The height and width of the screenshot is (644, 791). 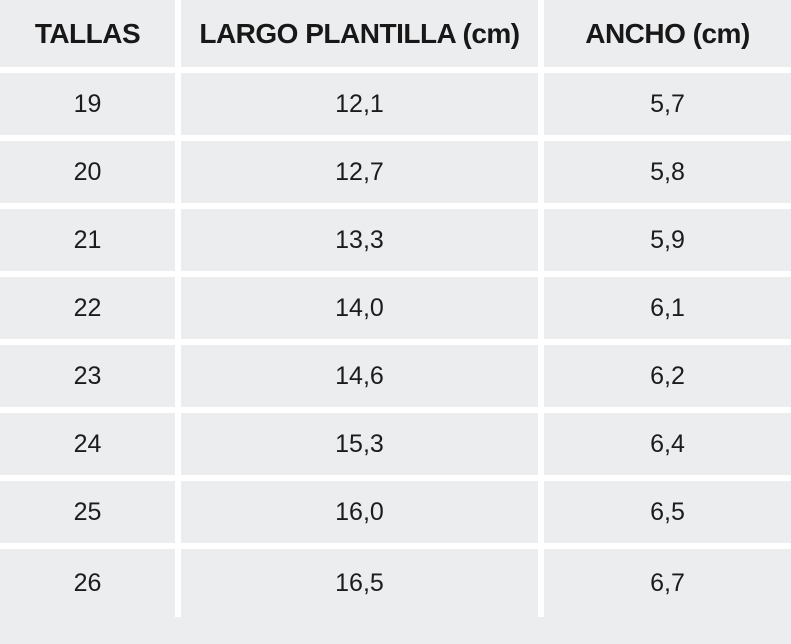 I want to click on cell-ancho: 5,9, so click(x=667, y=240).